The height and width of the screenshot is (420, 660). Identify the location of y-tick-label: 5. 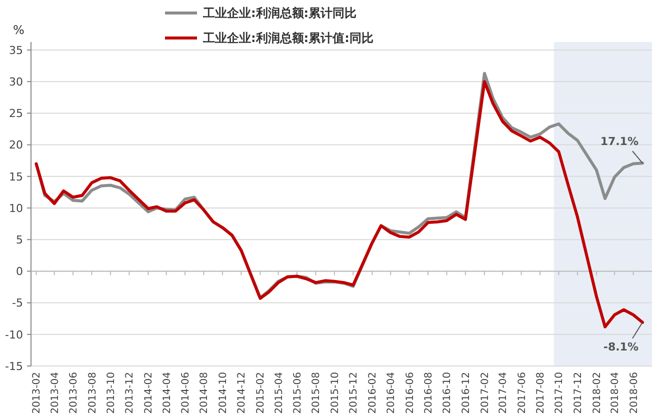
(19, 239).